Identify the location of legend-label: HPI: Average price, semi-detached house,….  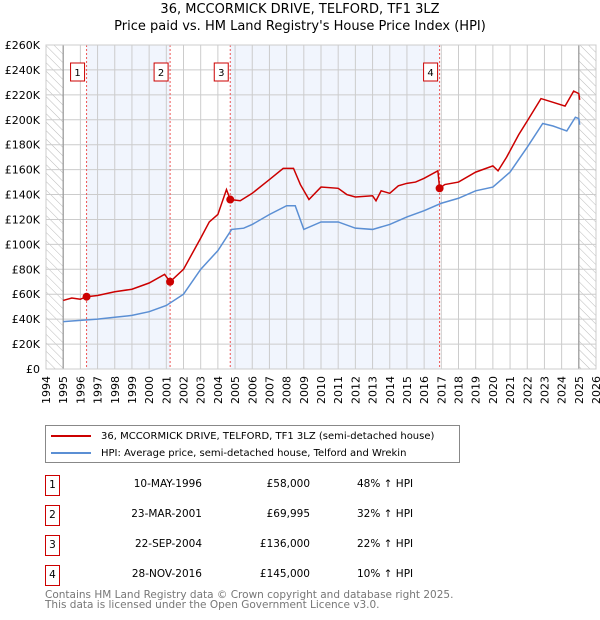
(254, 453).